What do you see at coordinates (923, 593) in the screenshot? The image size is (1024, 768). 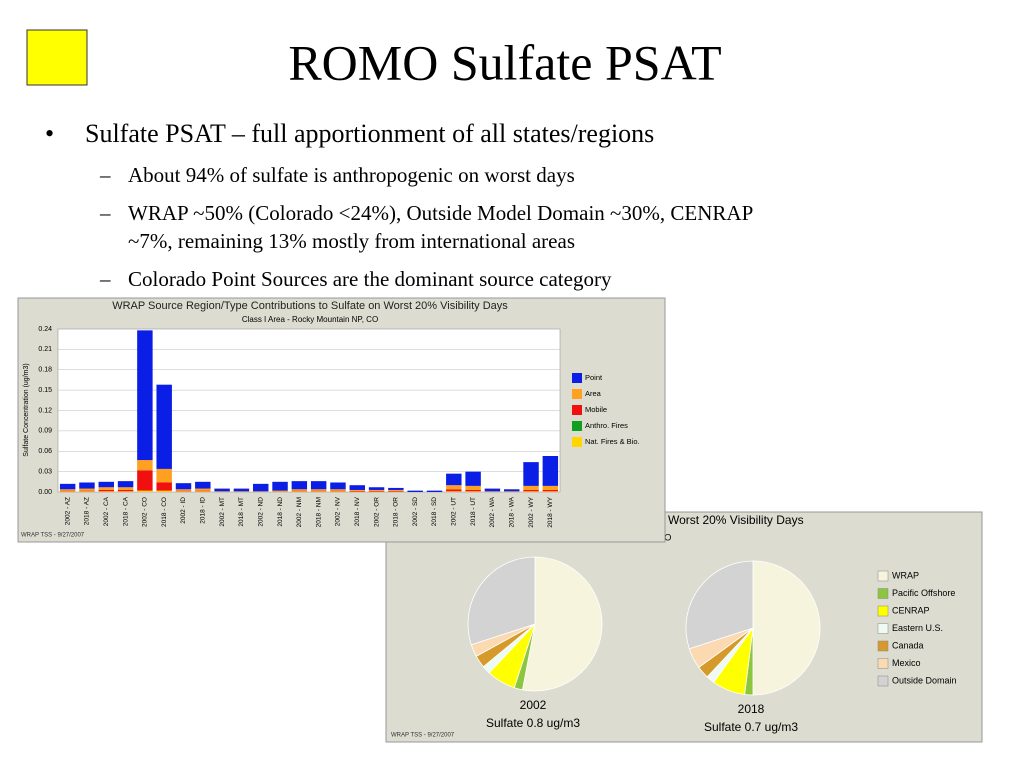 I see `legend-label: Pacific Offshore` at bounding box center [923, 593].